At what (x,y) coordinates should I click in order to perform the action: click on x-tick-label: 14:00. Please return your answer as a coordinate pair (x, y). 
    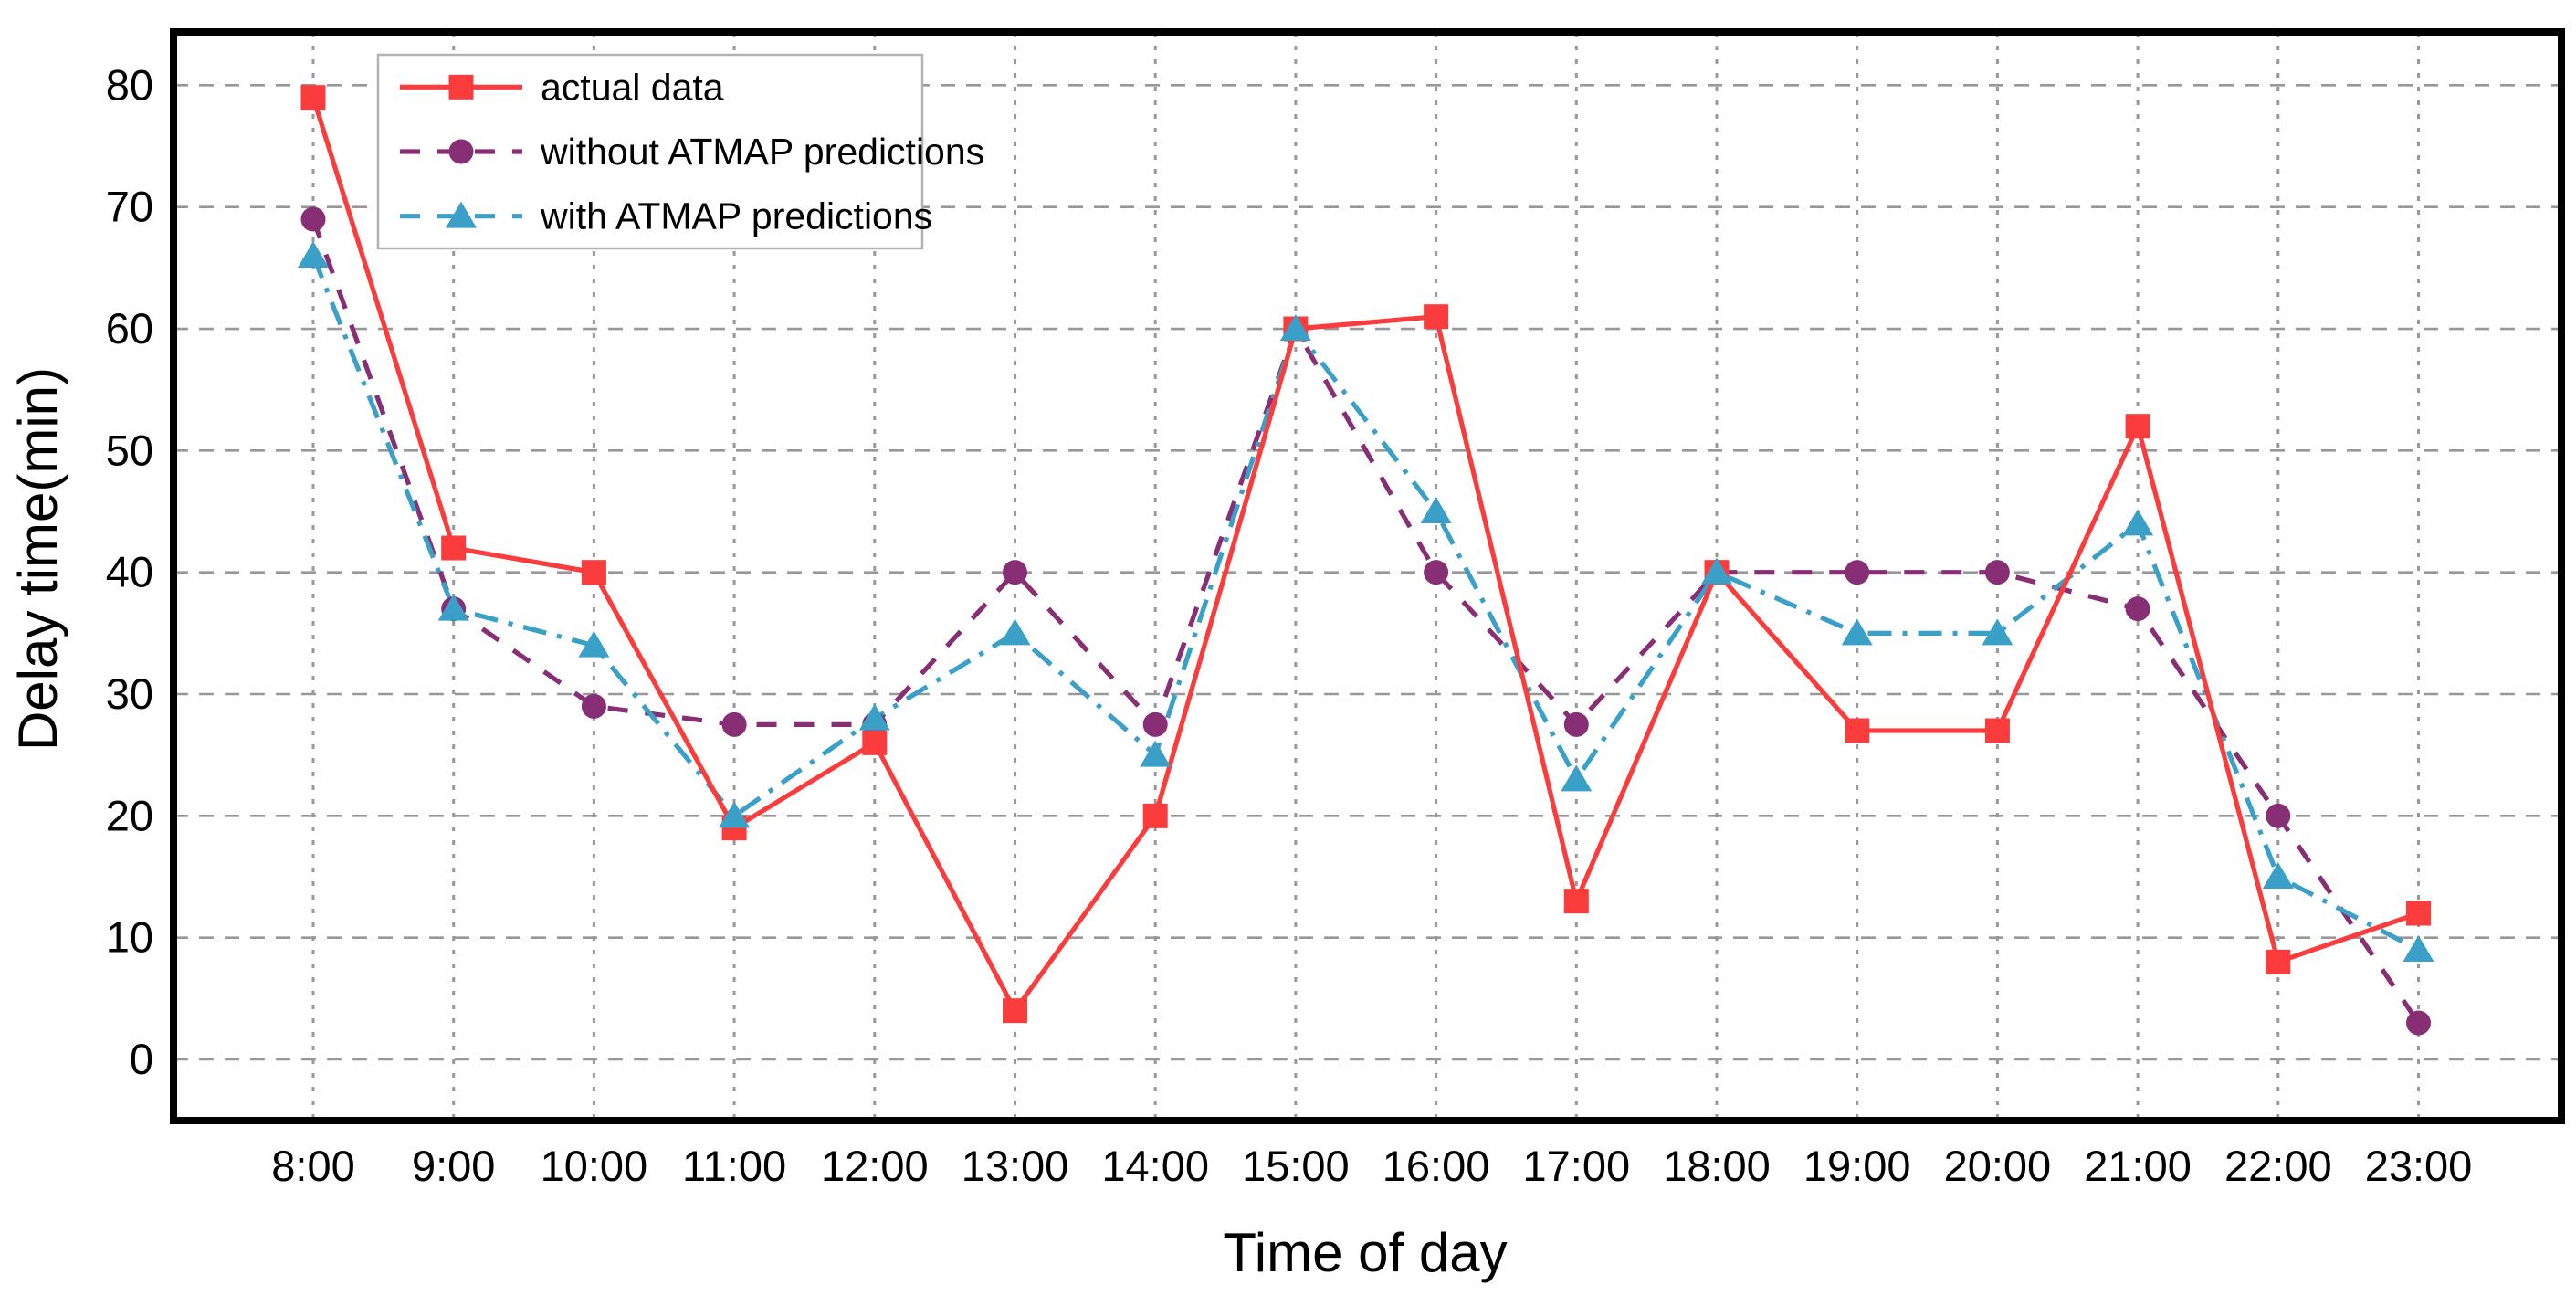
    Looking at the image, I should click on (1155, 1166).